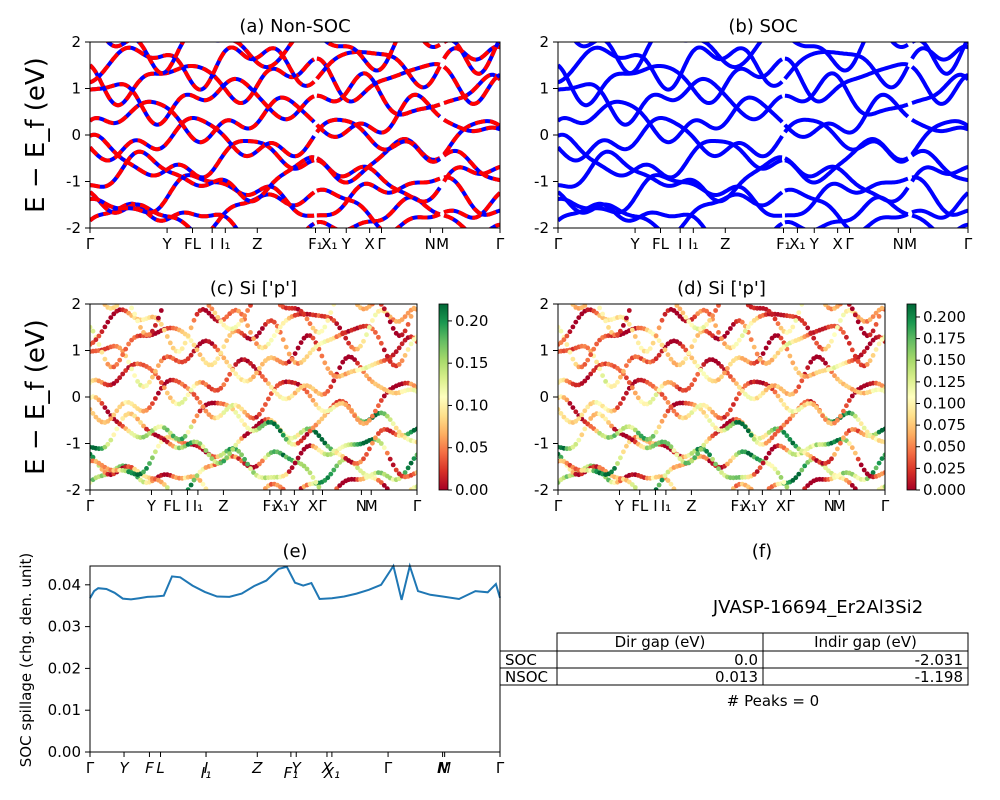 The width and height of the screenshot is (1000, 800). I want to click on chart-d-xtick-label: Y, so click(762, 506).